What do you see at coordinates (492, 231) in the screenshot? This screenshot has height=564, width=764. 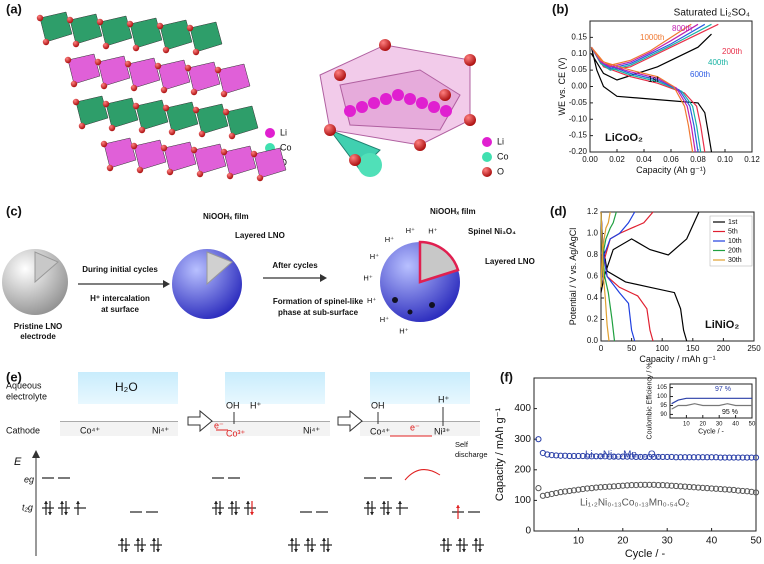 I see `caption: Spinel Ni₃O₄` at bounding box center [492, 231].